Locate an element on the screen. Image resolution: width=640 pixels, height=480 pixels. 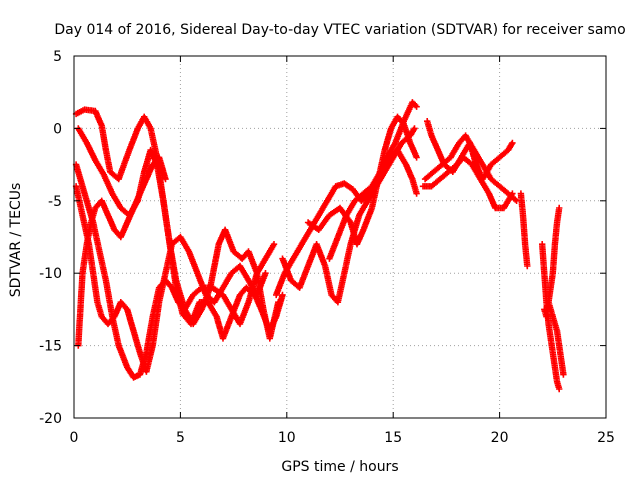
y-tick-label: 0 is located at coordinates (57, 129).